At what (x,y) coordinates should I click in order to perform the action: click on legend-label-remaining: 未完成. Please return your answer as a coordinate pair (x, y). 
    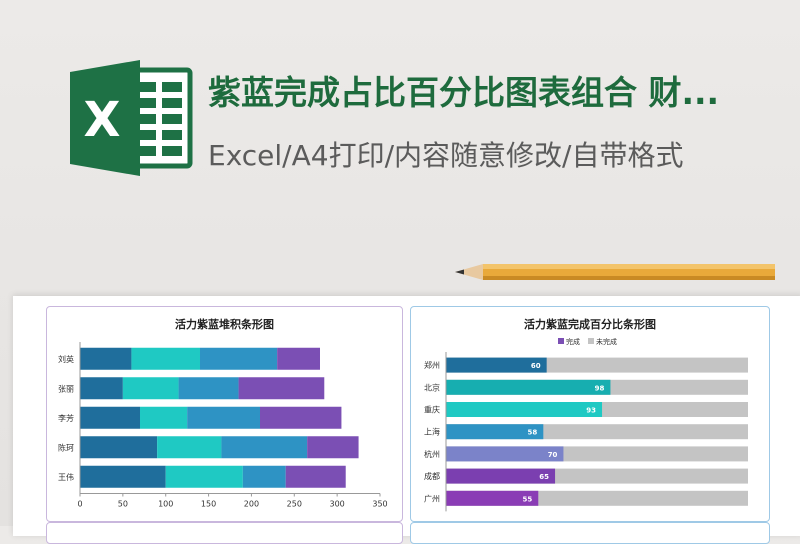
    Looking at the image, I should click on (606, 341).